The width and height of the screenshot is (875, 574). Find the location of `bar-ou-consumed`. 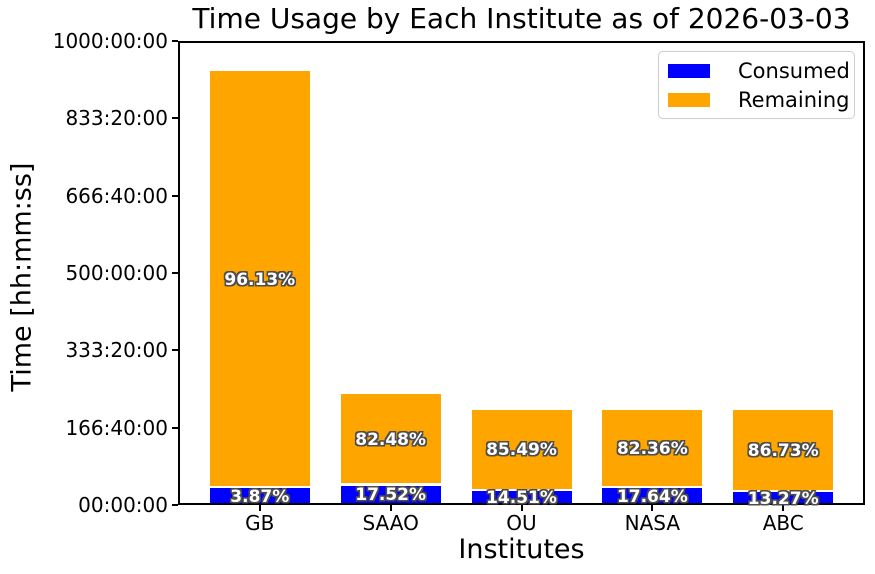

bar-ou-consumed is located at coordinates (521, 498).